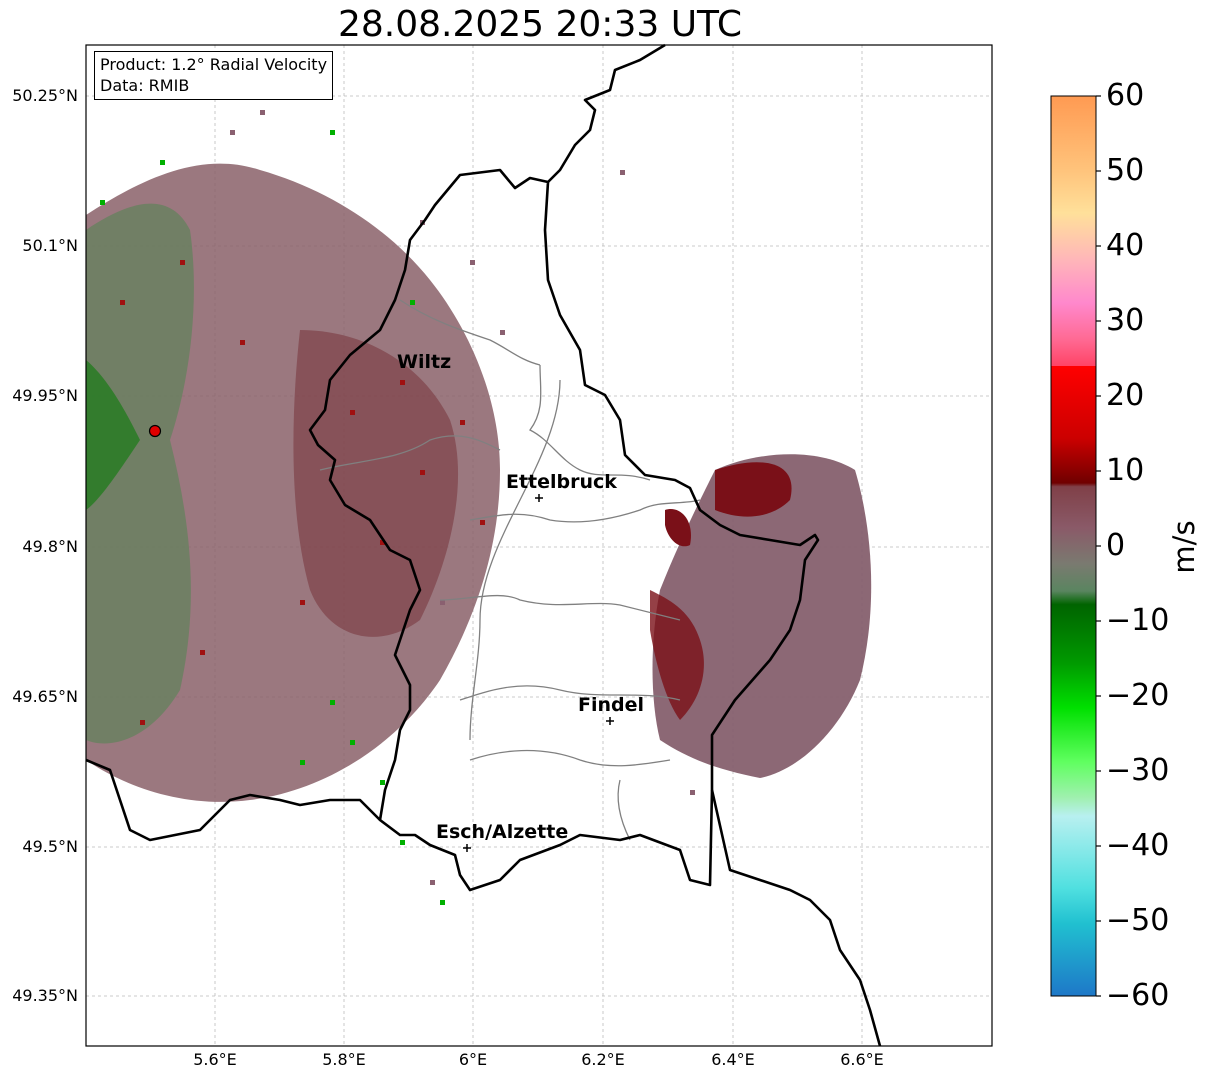 The width and height of the screenshot is (1207, 1081). I want to click on city-markers, so click(538, 673).